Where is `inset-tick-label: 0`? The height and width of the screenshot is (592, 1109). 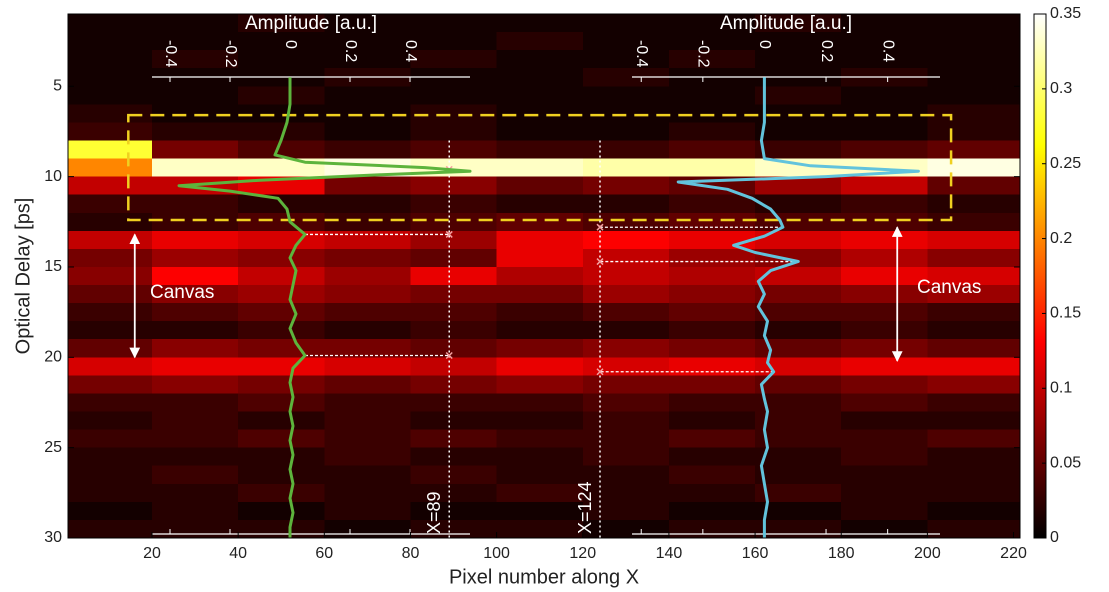
inset-tick-label: 0 is located at coordinates (290, 44).